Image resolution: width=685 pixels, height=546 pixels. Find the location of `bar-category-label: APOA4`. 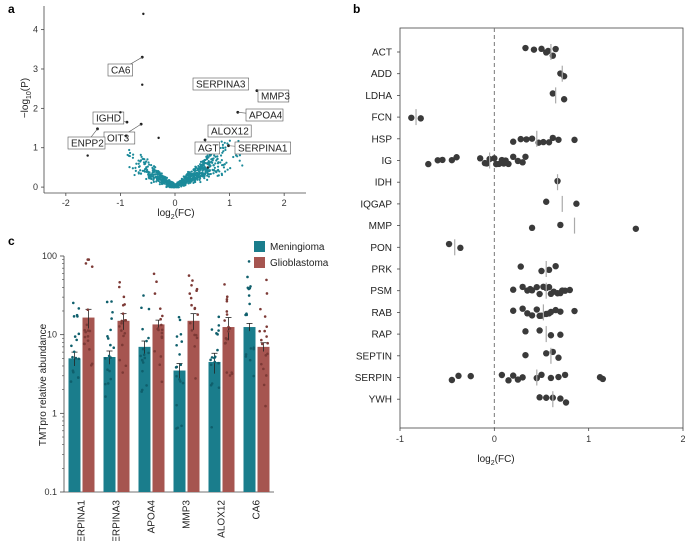

bar-category-label: APOA4 is located at coordinates (152, 517).